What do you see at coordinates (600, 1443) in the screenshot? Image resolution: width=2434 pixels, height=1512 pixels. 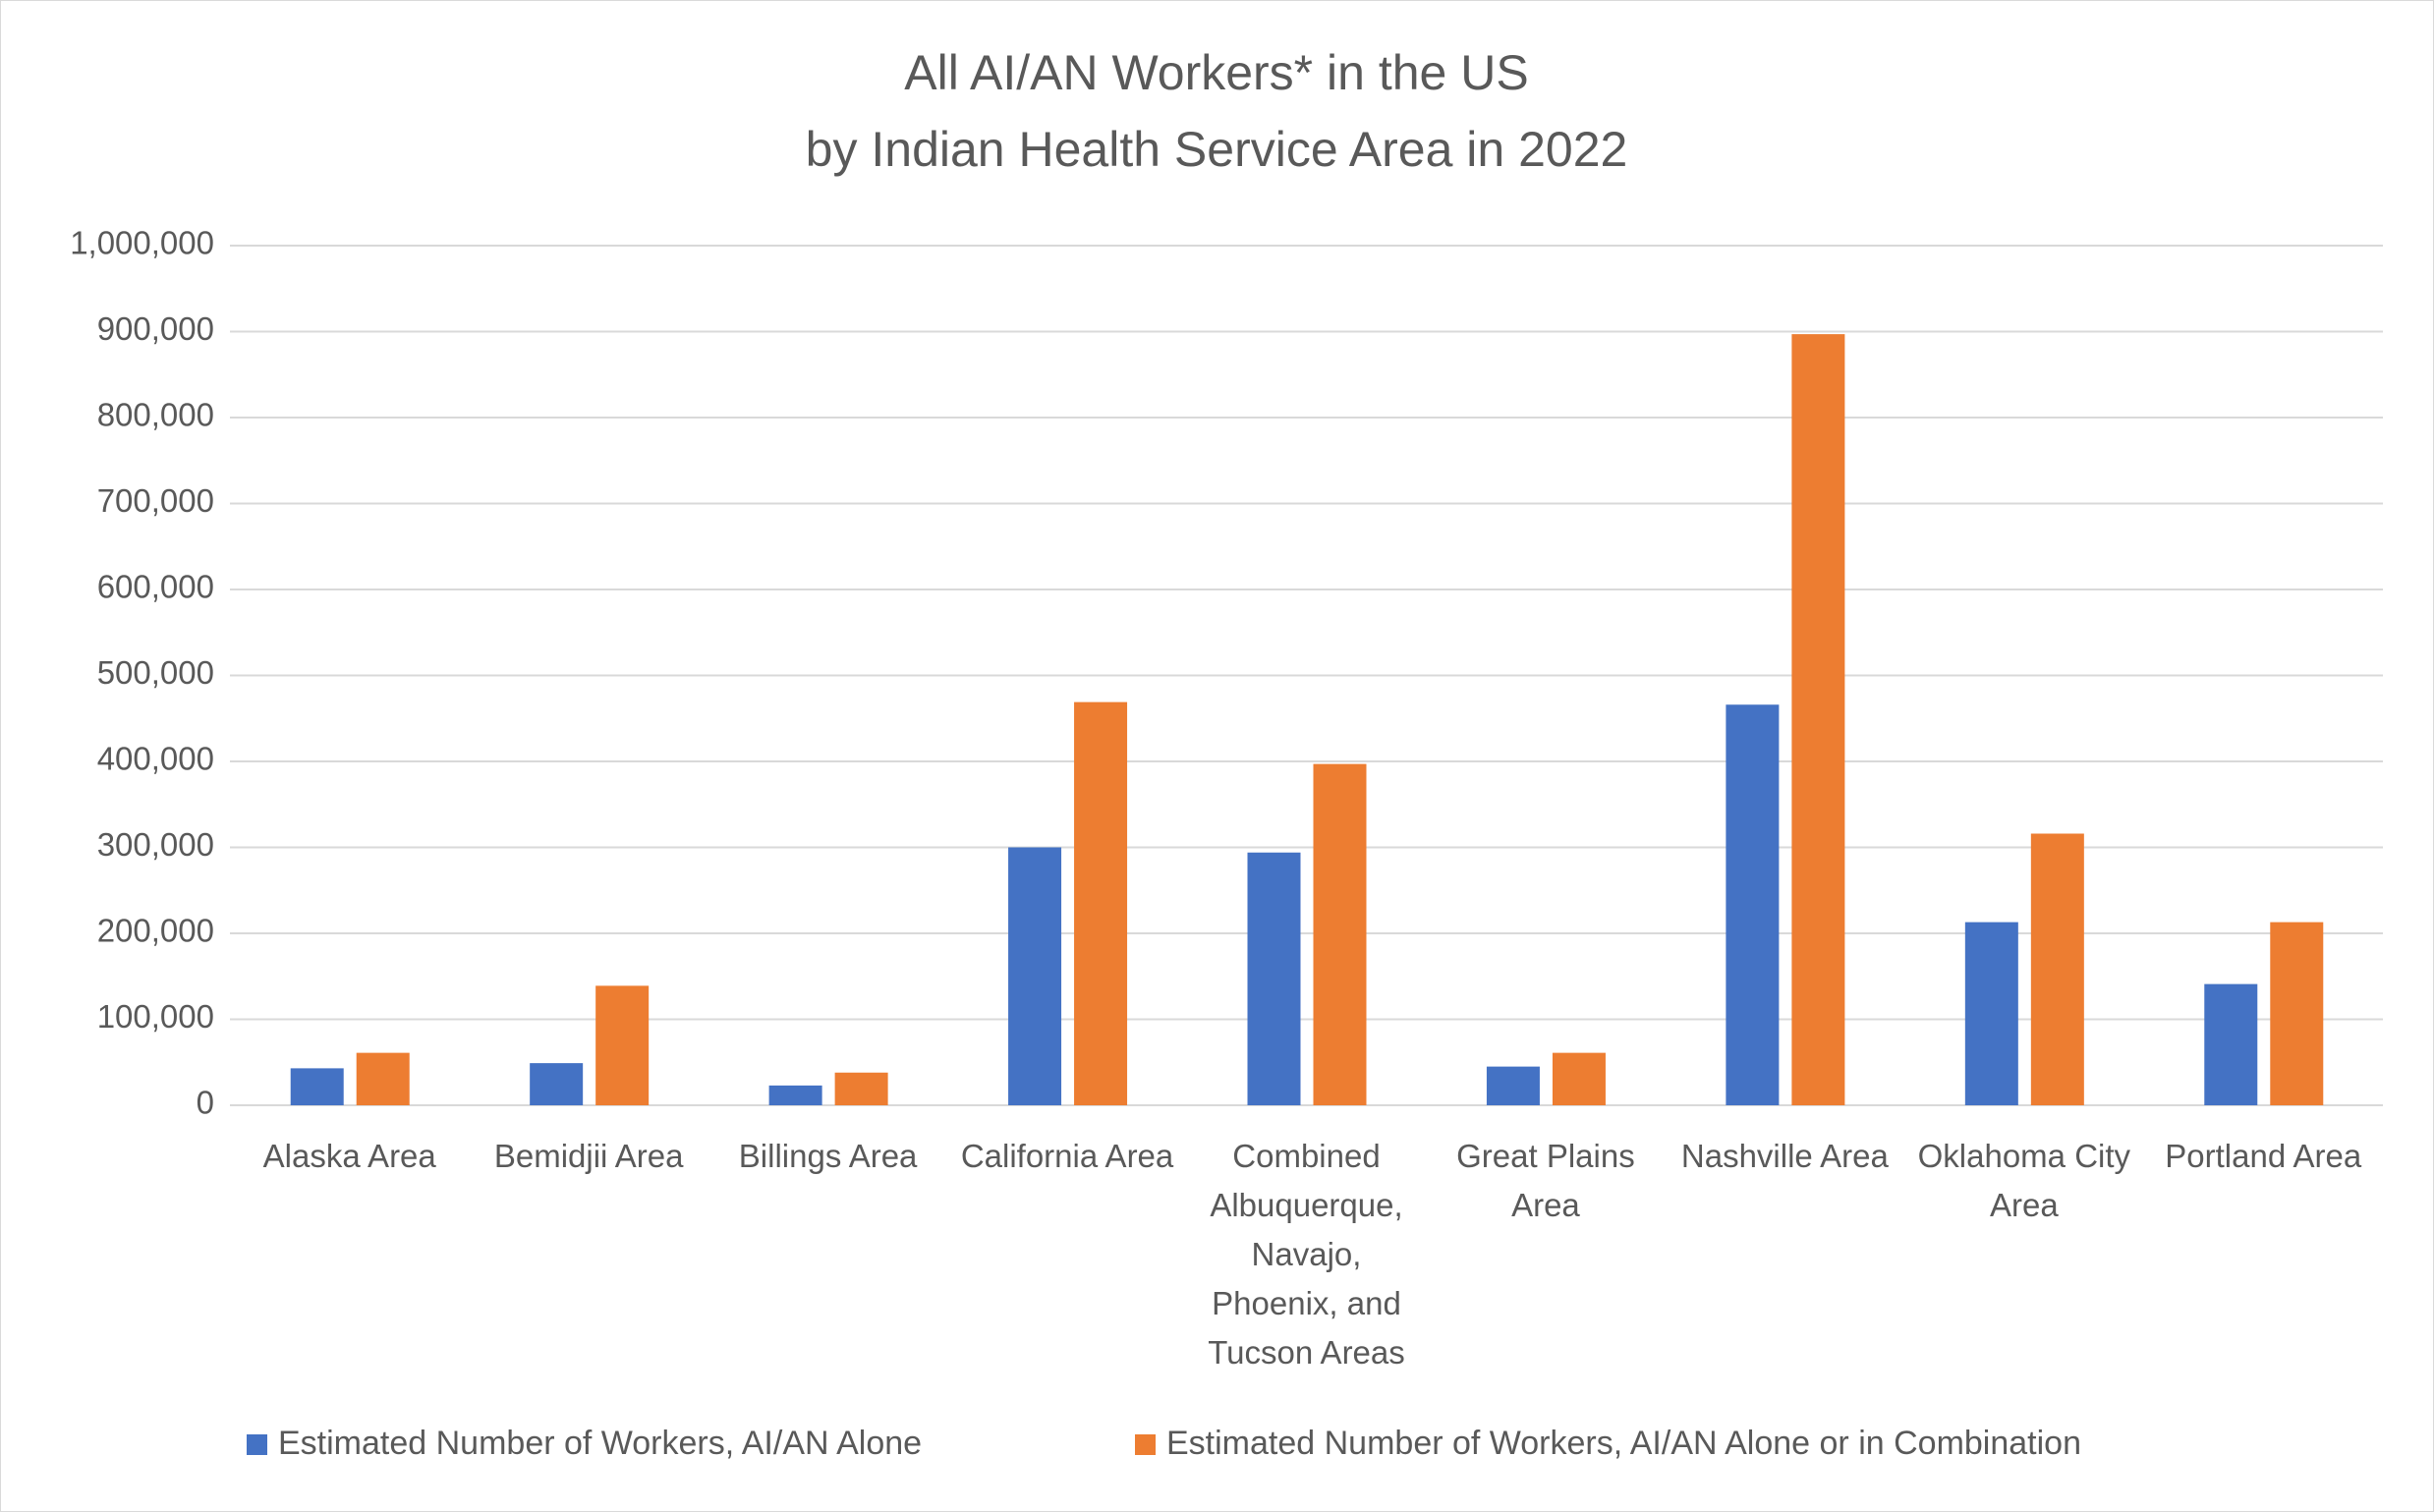 I see `legend-label: Estimated Number of Workers, AI/AN Alone` at bounding box center [600, 1443].